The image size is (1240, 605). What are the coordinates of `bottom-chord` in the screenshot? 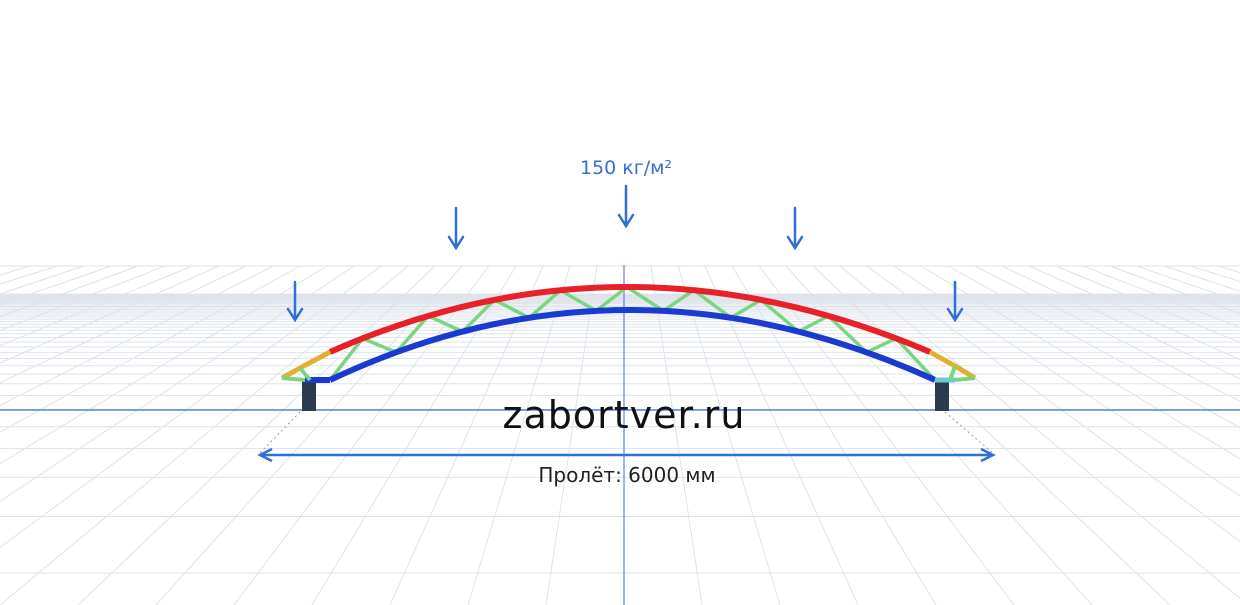 It's located at (632, 345).